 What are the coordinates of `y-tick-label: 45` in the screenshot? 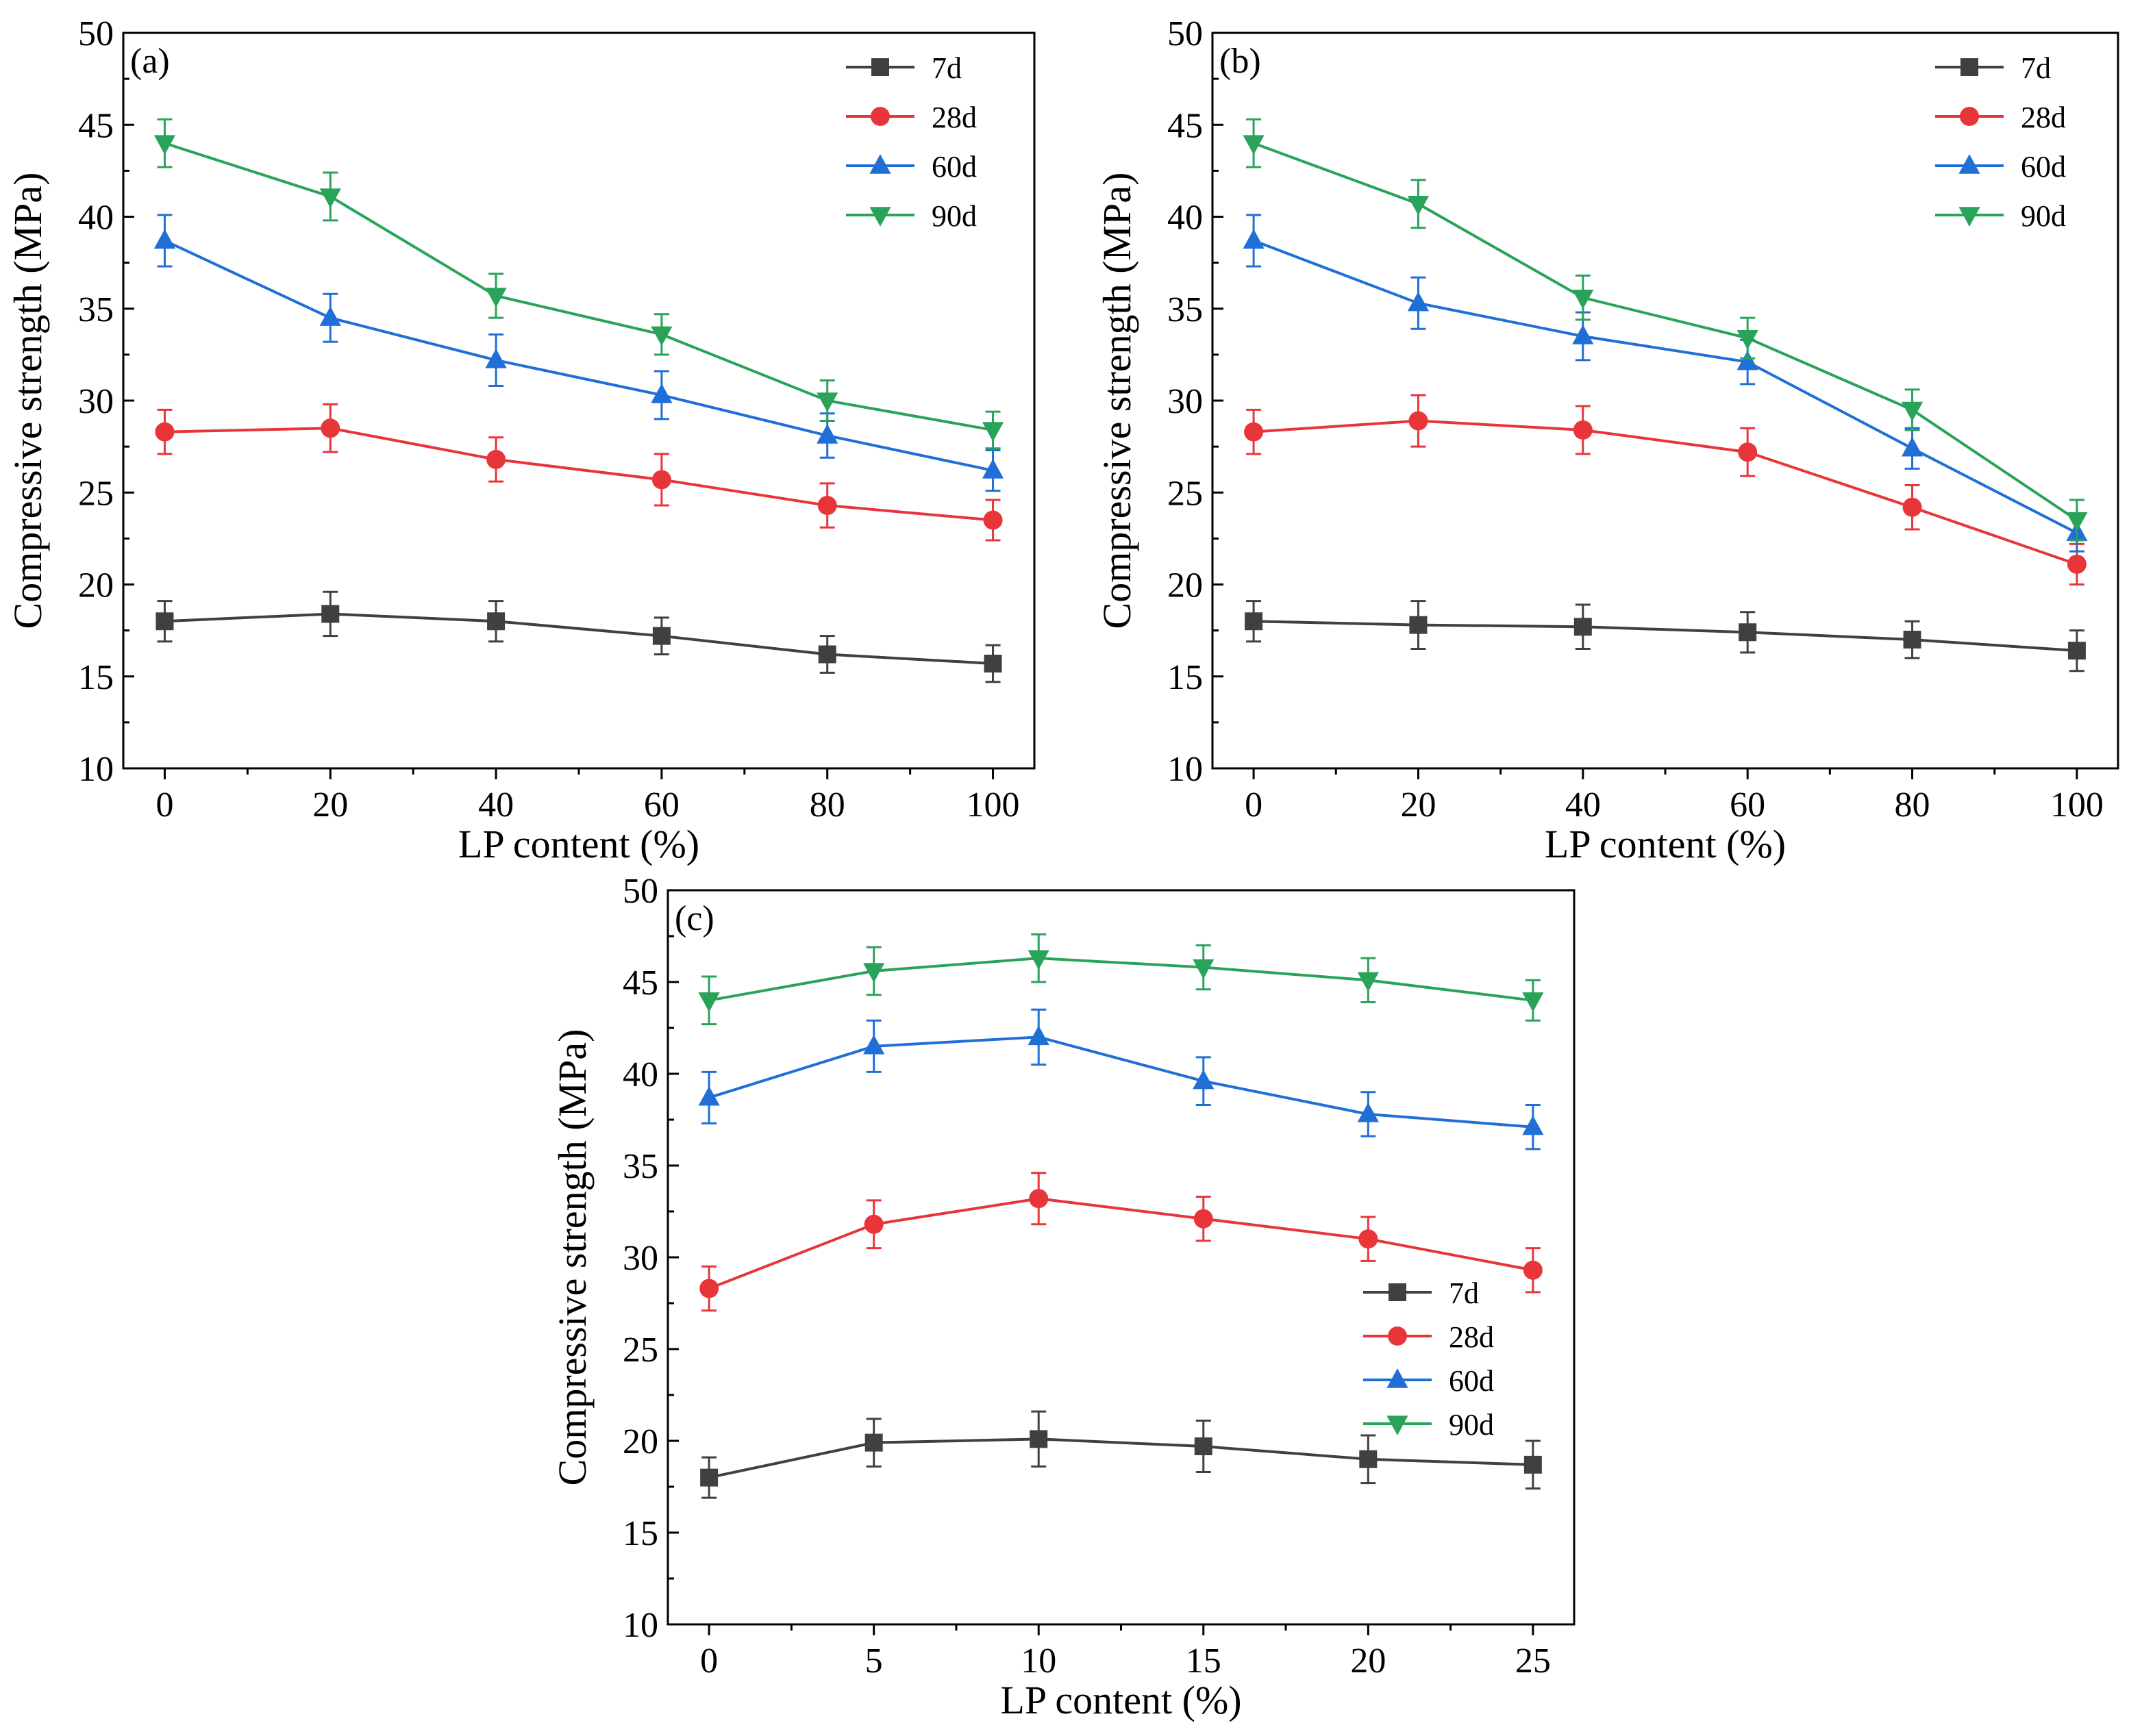 It's located at (640, 983).